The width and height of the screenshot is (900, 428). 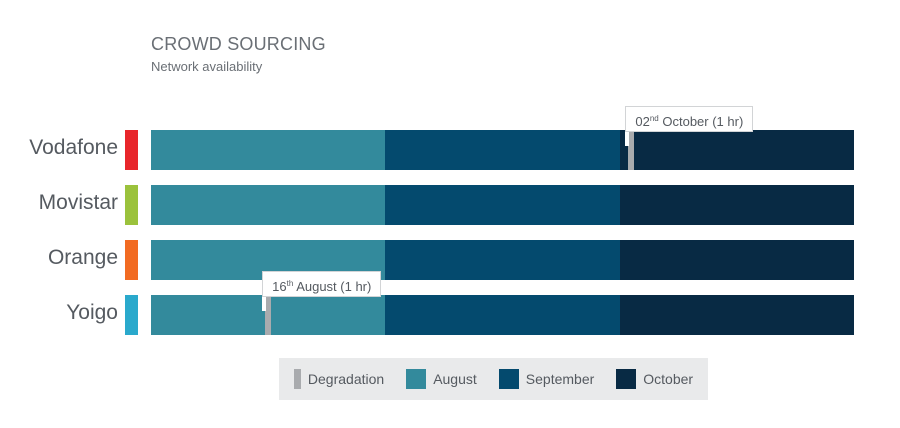 What do you see at coordinates (493, 379) in the screenshot?
I see `legend: Degradation August September October` at bounding box center [493, 379].